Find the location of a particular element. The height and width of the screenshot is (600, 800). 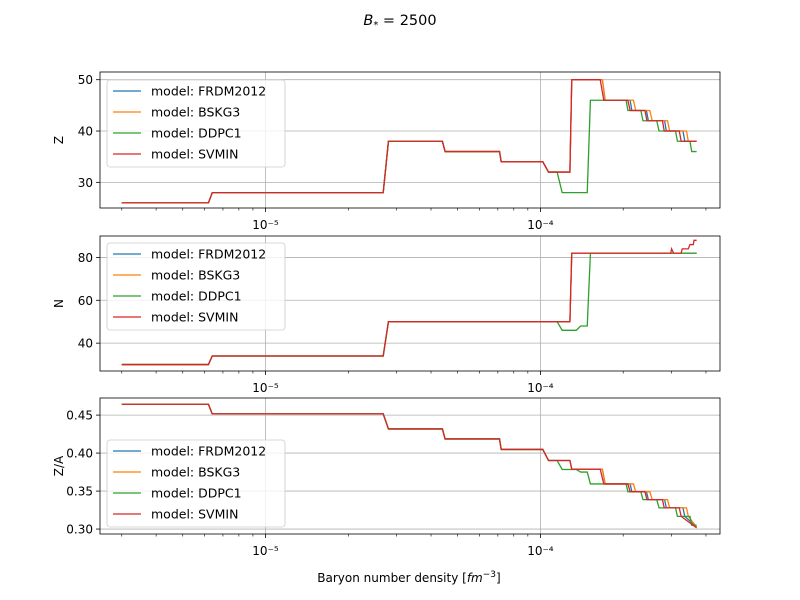

y-tick-label: 60 is located at coordinates (85, 301).